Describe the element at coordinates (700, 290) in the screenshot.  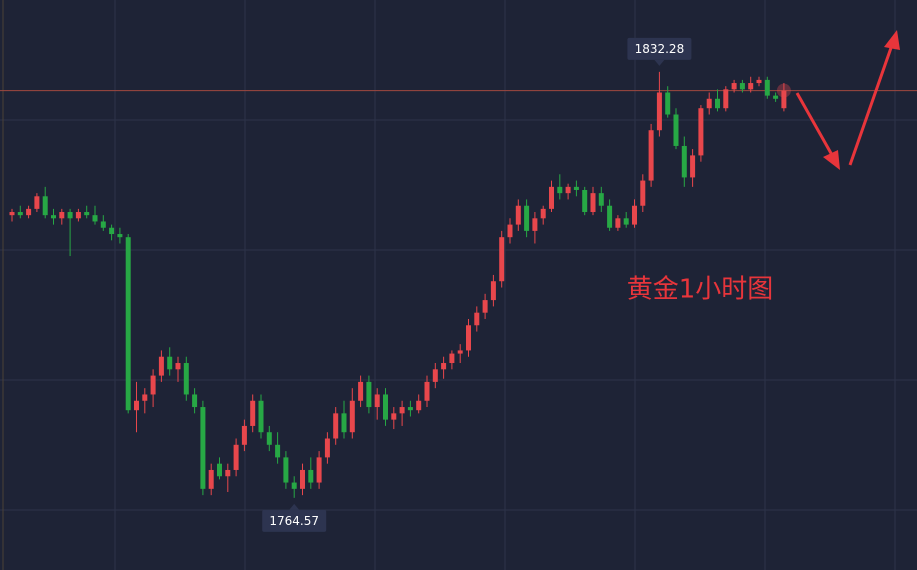
I see `annotation: 黄金1小时图` at that location.